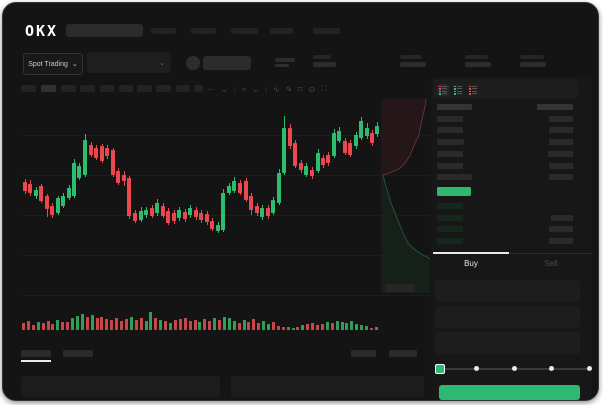 This screenshot has height=405, width=603. What do you see at coordinates (104, 30) in the screenshot?
I see `search-input` at bounding box center [104, 30].